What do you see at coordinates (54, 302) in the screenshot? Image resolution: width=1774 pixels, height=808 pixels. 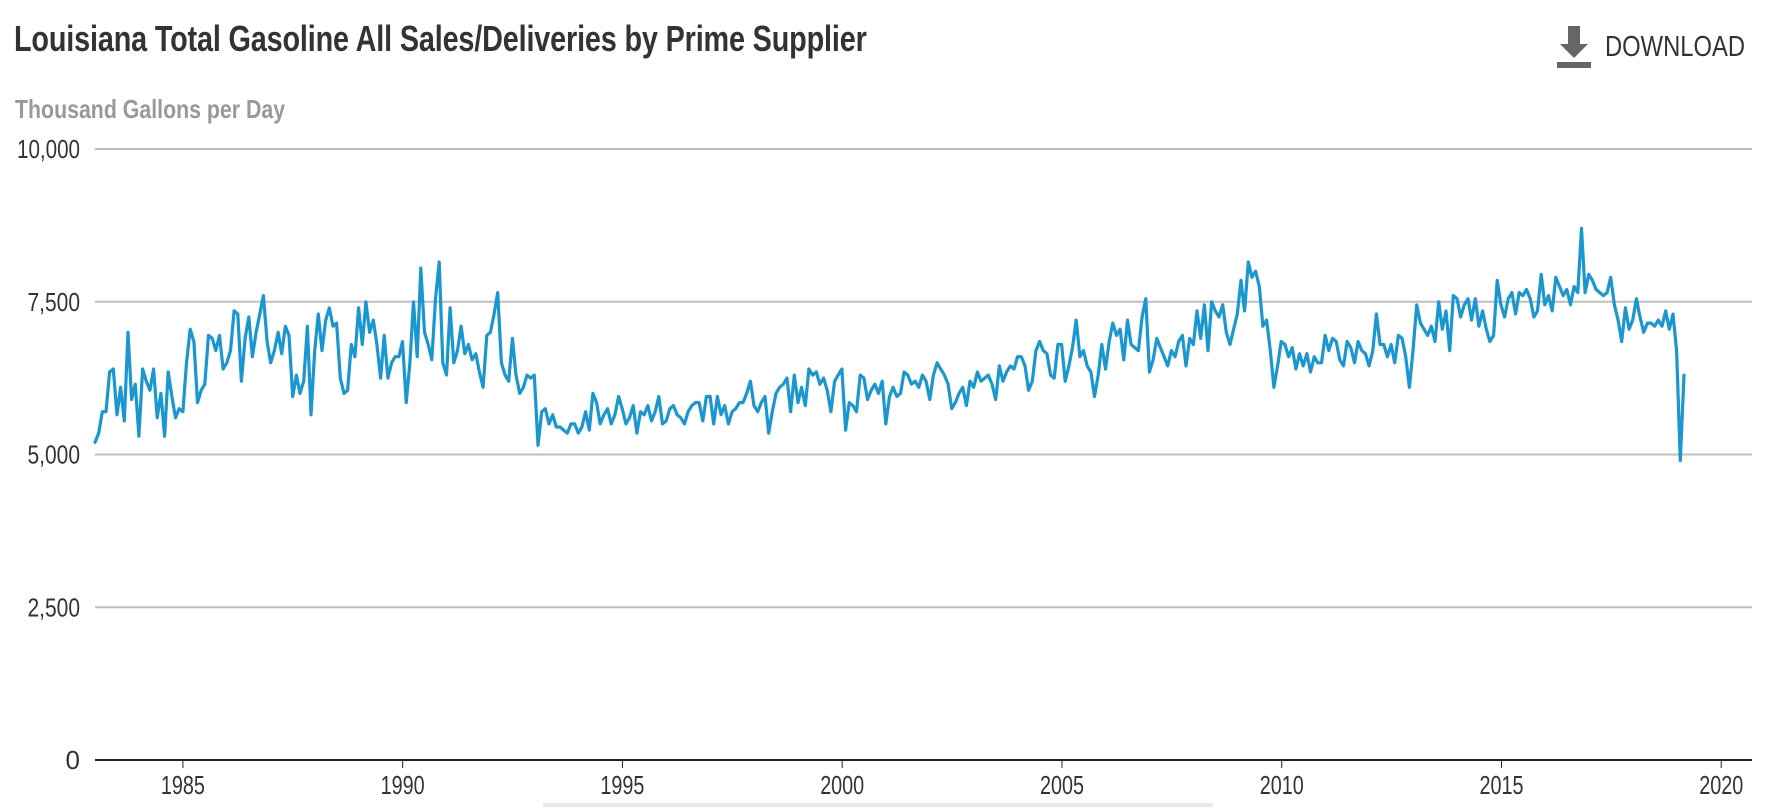 I see `y-tick-label: 7,500` at bounding box center [54, 302].